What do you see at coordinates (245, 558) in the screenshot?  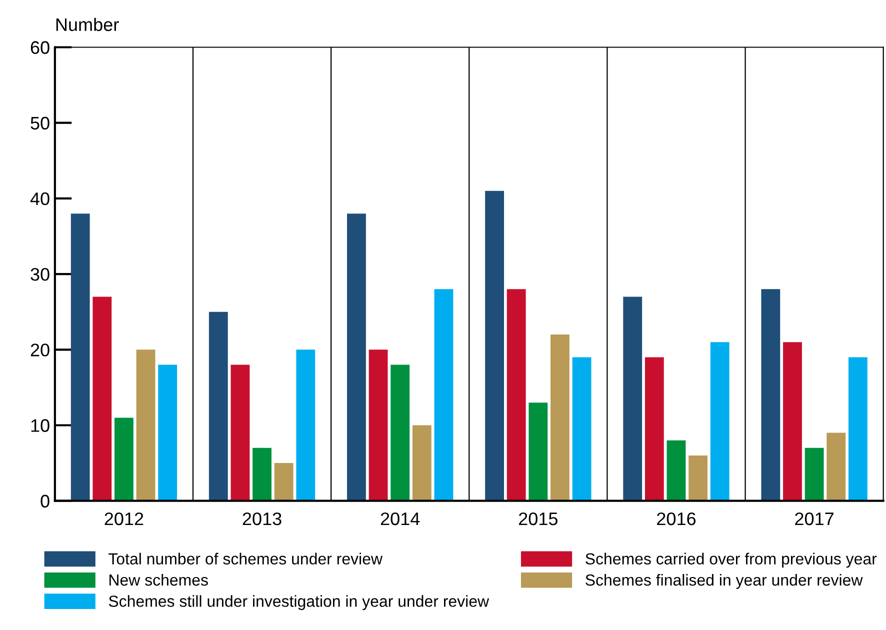 I see `legend-label: Total number of schemes under review` at bounding box center [245, 558].